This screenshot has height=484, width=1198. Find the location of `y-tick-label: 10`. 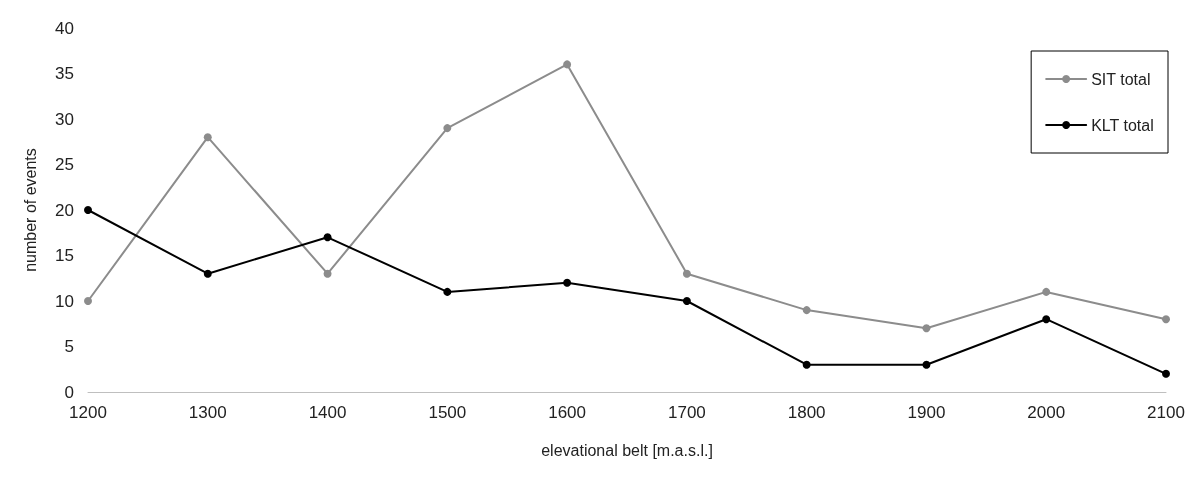

y-tick-label: 10 is located at coordinates (64, 301).